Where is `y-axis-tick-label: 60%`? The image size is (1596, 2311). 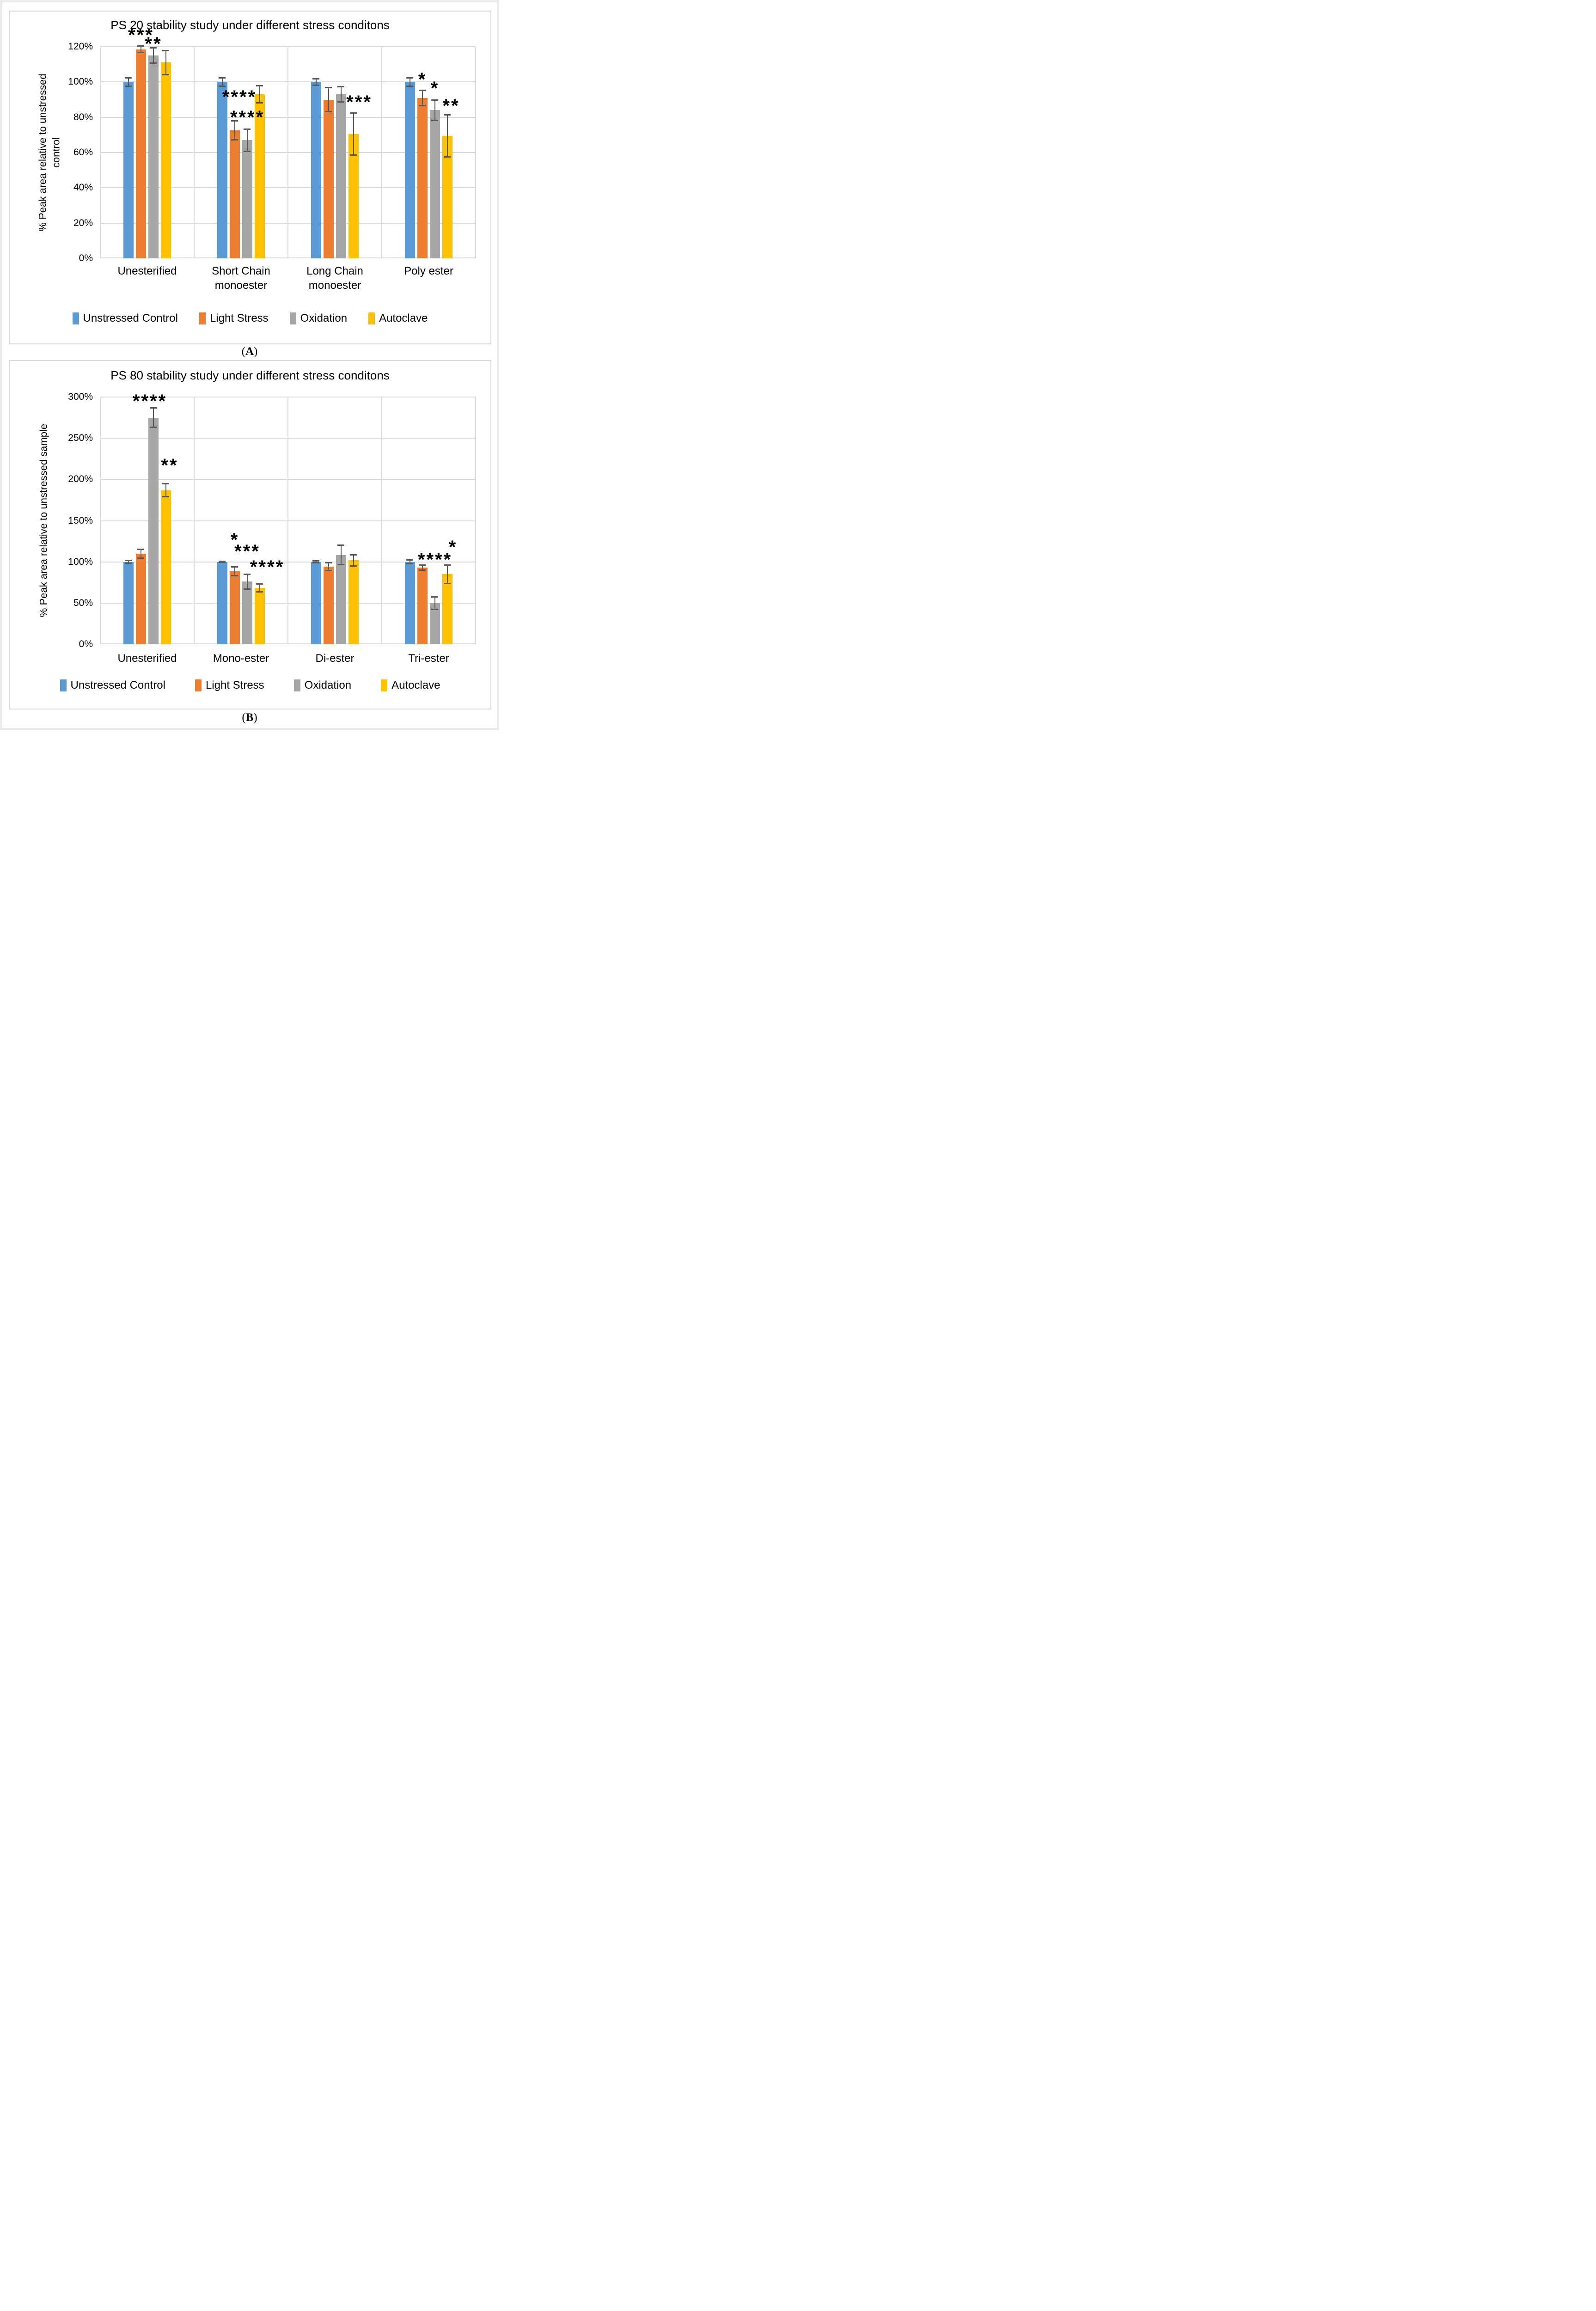 y-axis-tick-label: 60% is located at coordinates (83, 152).